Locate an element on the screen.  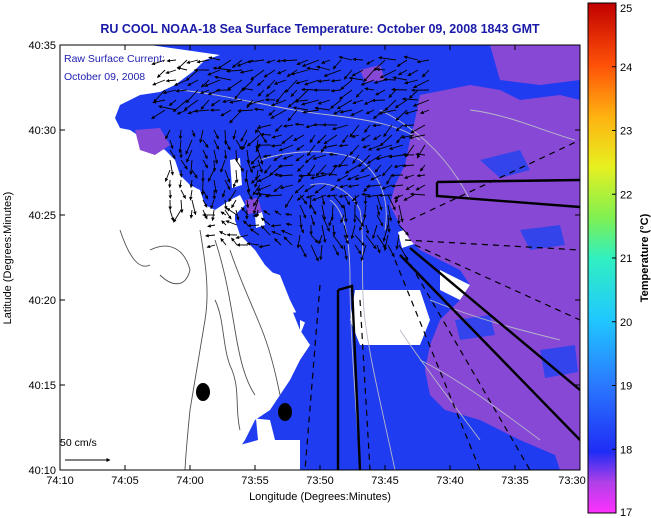
sst-field-blue-patches is located at coordinates (516, 264).